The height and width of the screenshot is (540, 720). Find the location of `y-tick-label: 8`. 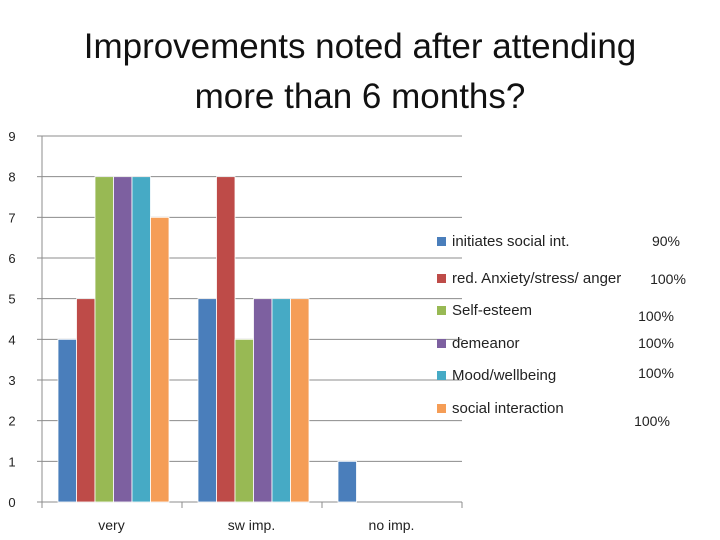

y-tick-label: 8 is located at coordinates (11, 177).